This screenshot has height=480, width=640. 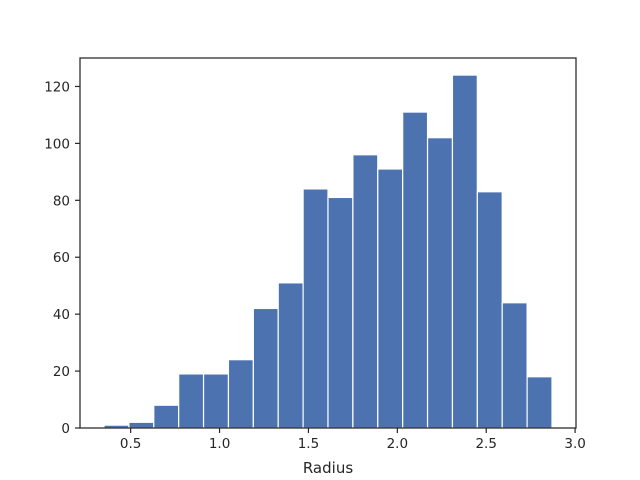 What do you see at coordinates (219, 444) in the screenshot?
I see `x-tick-label: 1.0` at bounding box center [219, 444].